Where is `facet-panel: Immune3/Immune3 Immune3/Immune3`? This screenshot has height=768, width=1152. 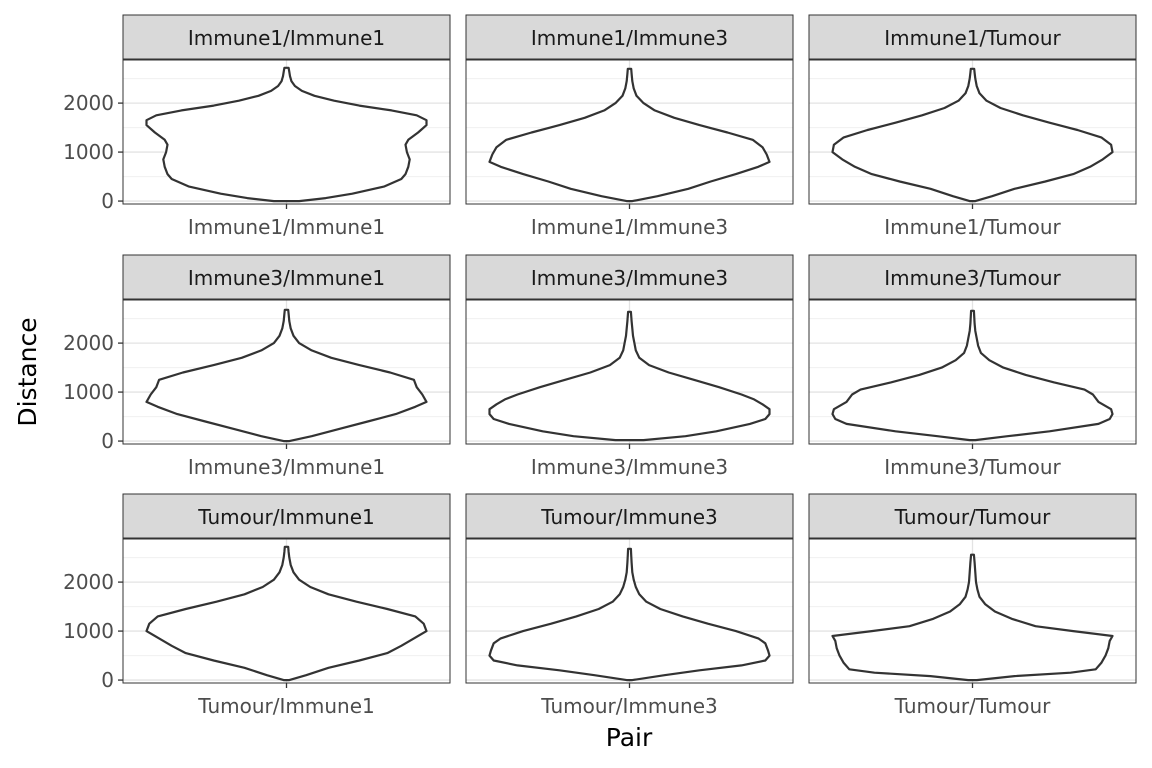 facet-panel: Immune3/Immune3 Immune3/Immune3 is located at coordinates (629, 366).